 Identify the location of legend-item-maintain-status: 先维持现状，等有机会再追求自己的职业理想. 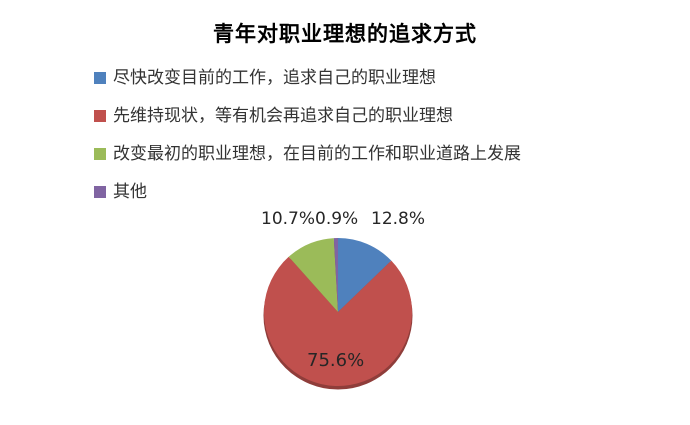
(307, 116).